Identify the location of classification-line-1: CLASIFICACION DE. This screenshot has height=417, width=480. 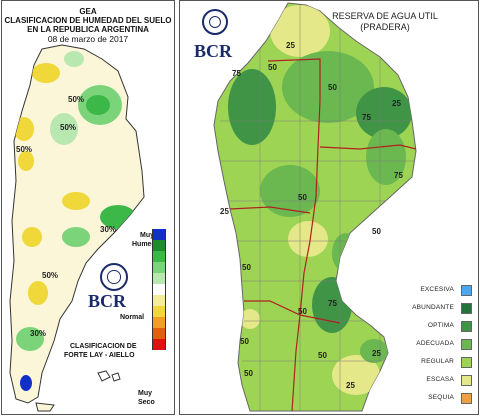
(103, 346).